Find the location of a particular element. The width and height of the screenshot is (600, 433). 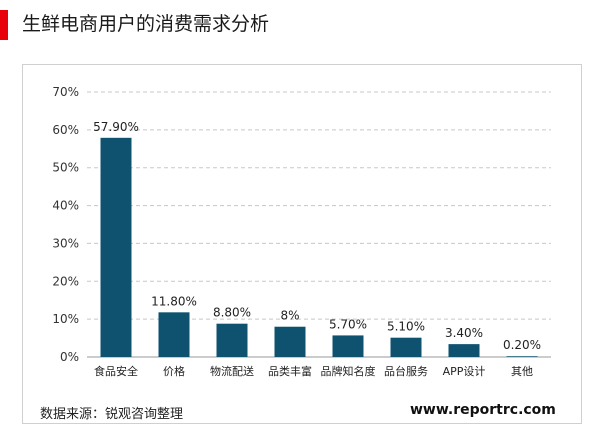

data-label: 0.20% is located at coordinates (522, 345).